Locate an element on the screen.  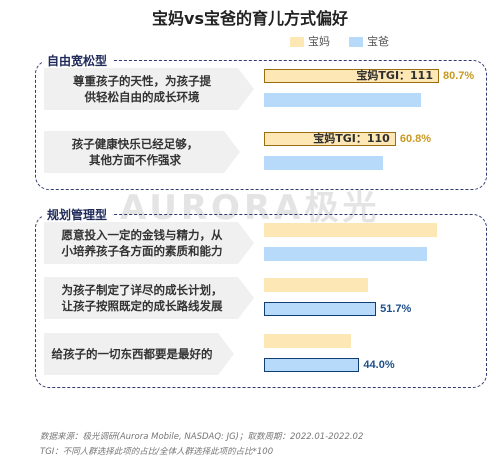
statement-arrow: 尊重孩子的天性，为孩子提 供轻松自由的成长环境 is located at coordinates (149, 89).